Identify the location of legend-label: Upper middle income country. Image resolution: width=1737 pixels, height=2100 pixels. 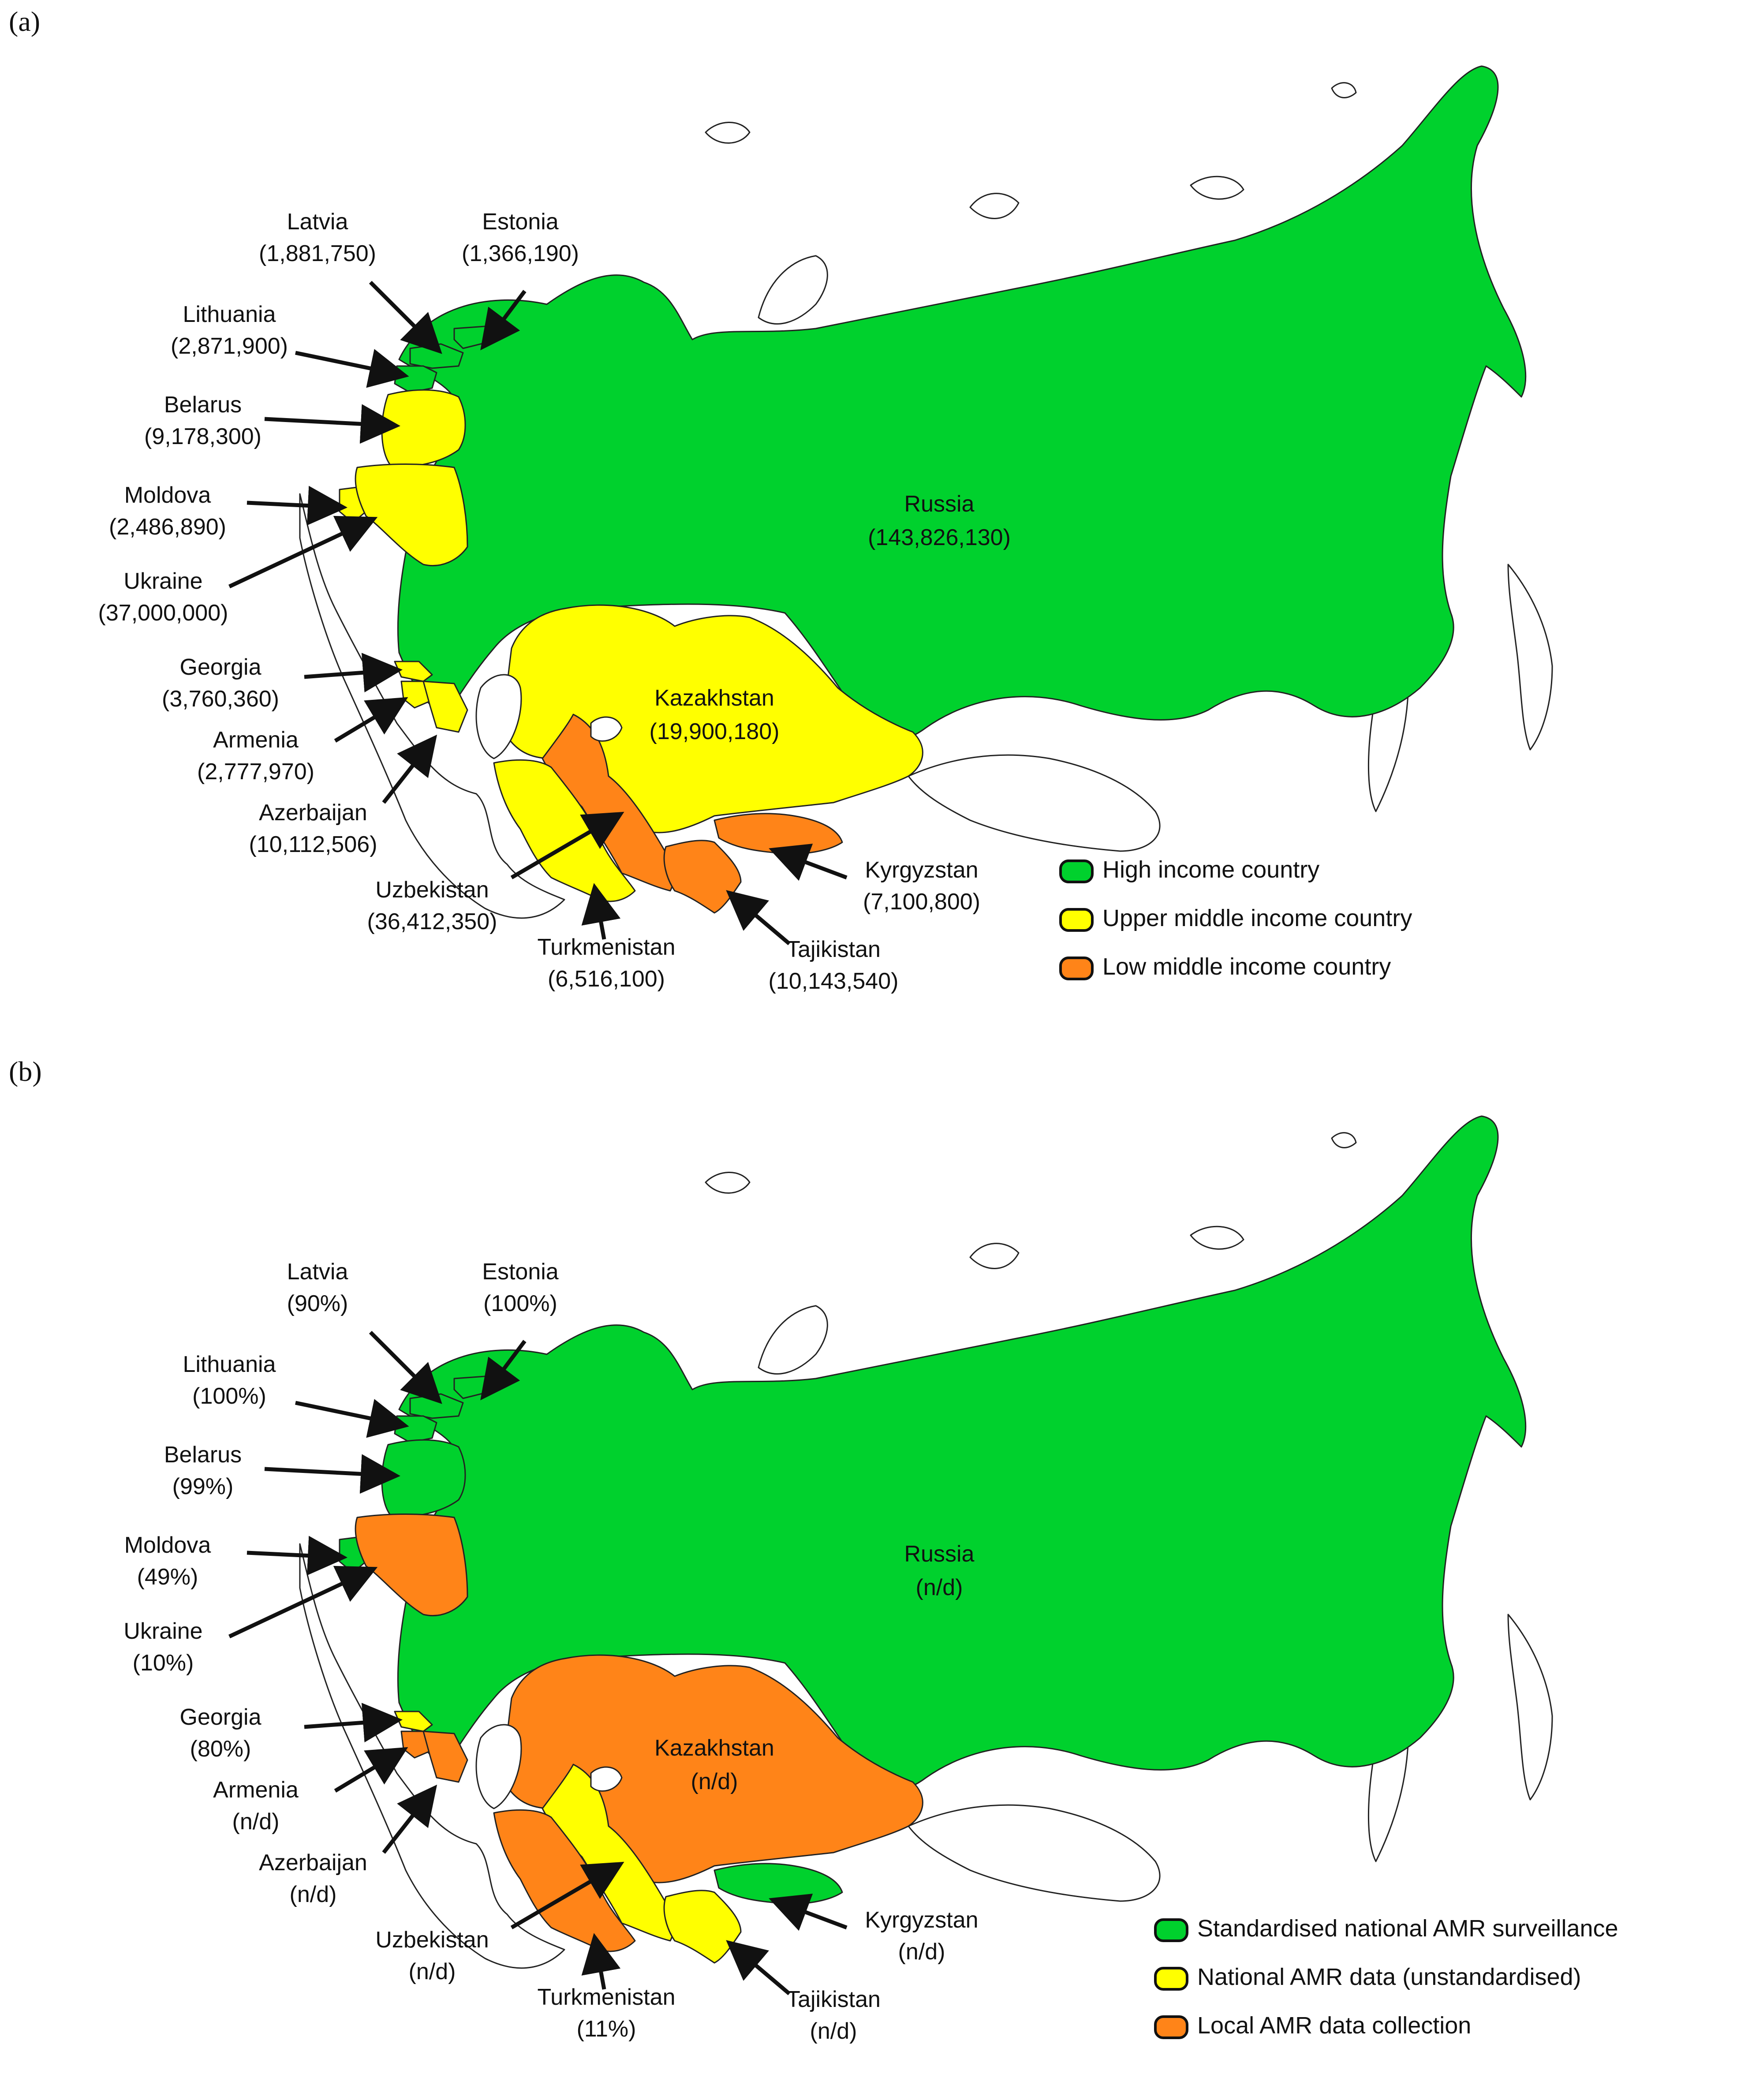
(1257, 918).